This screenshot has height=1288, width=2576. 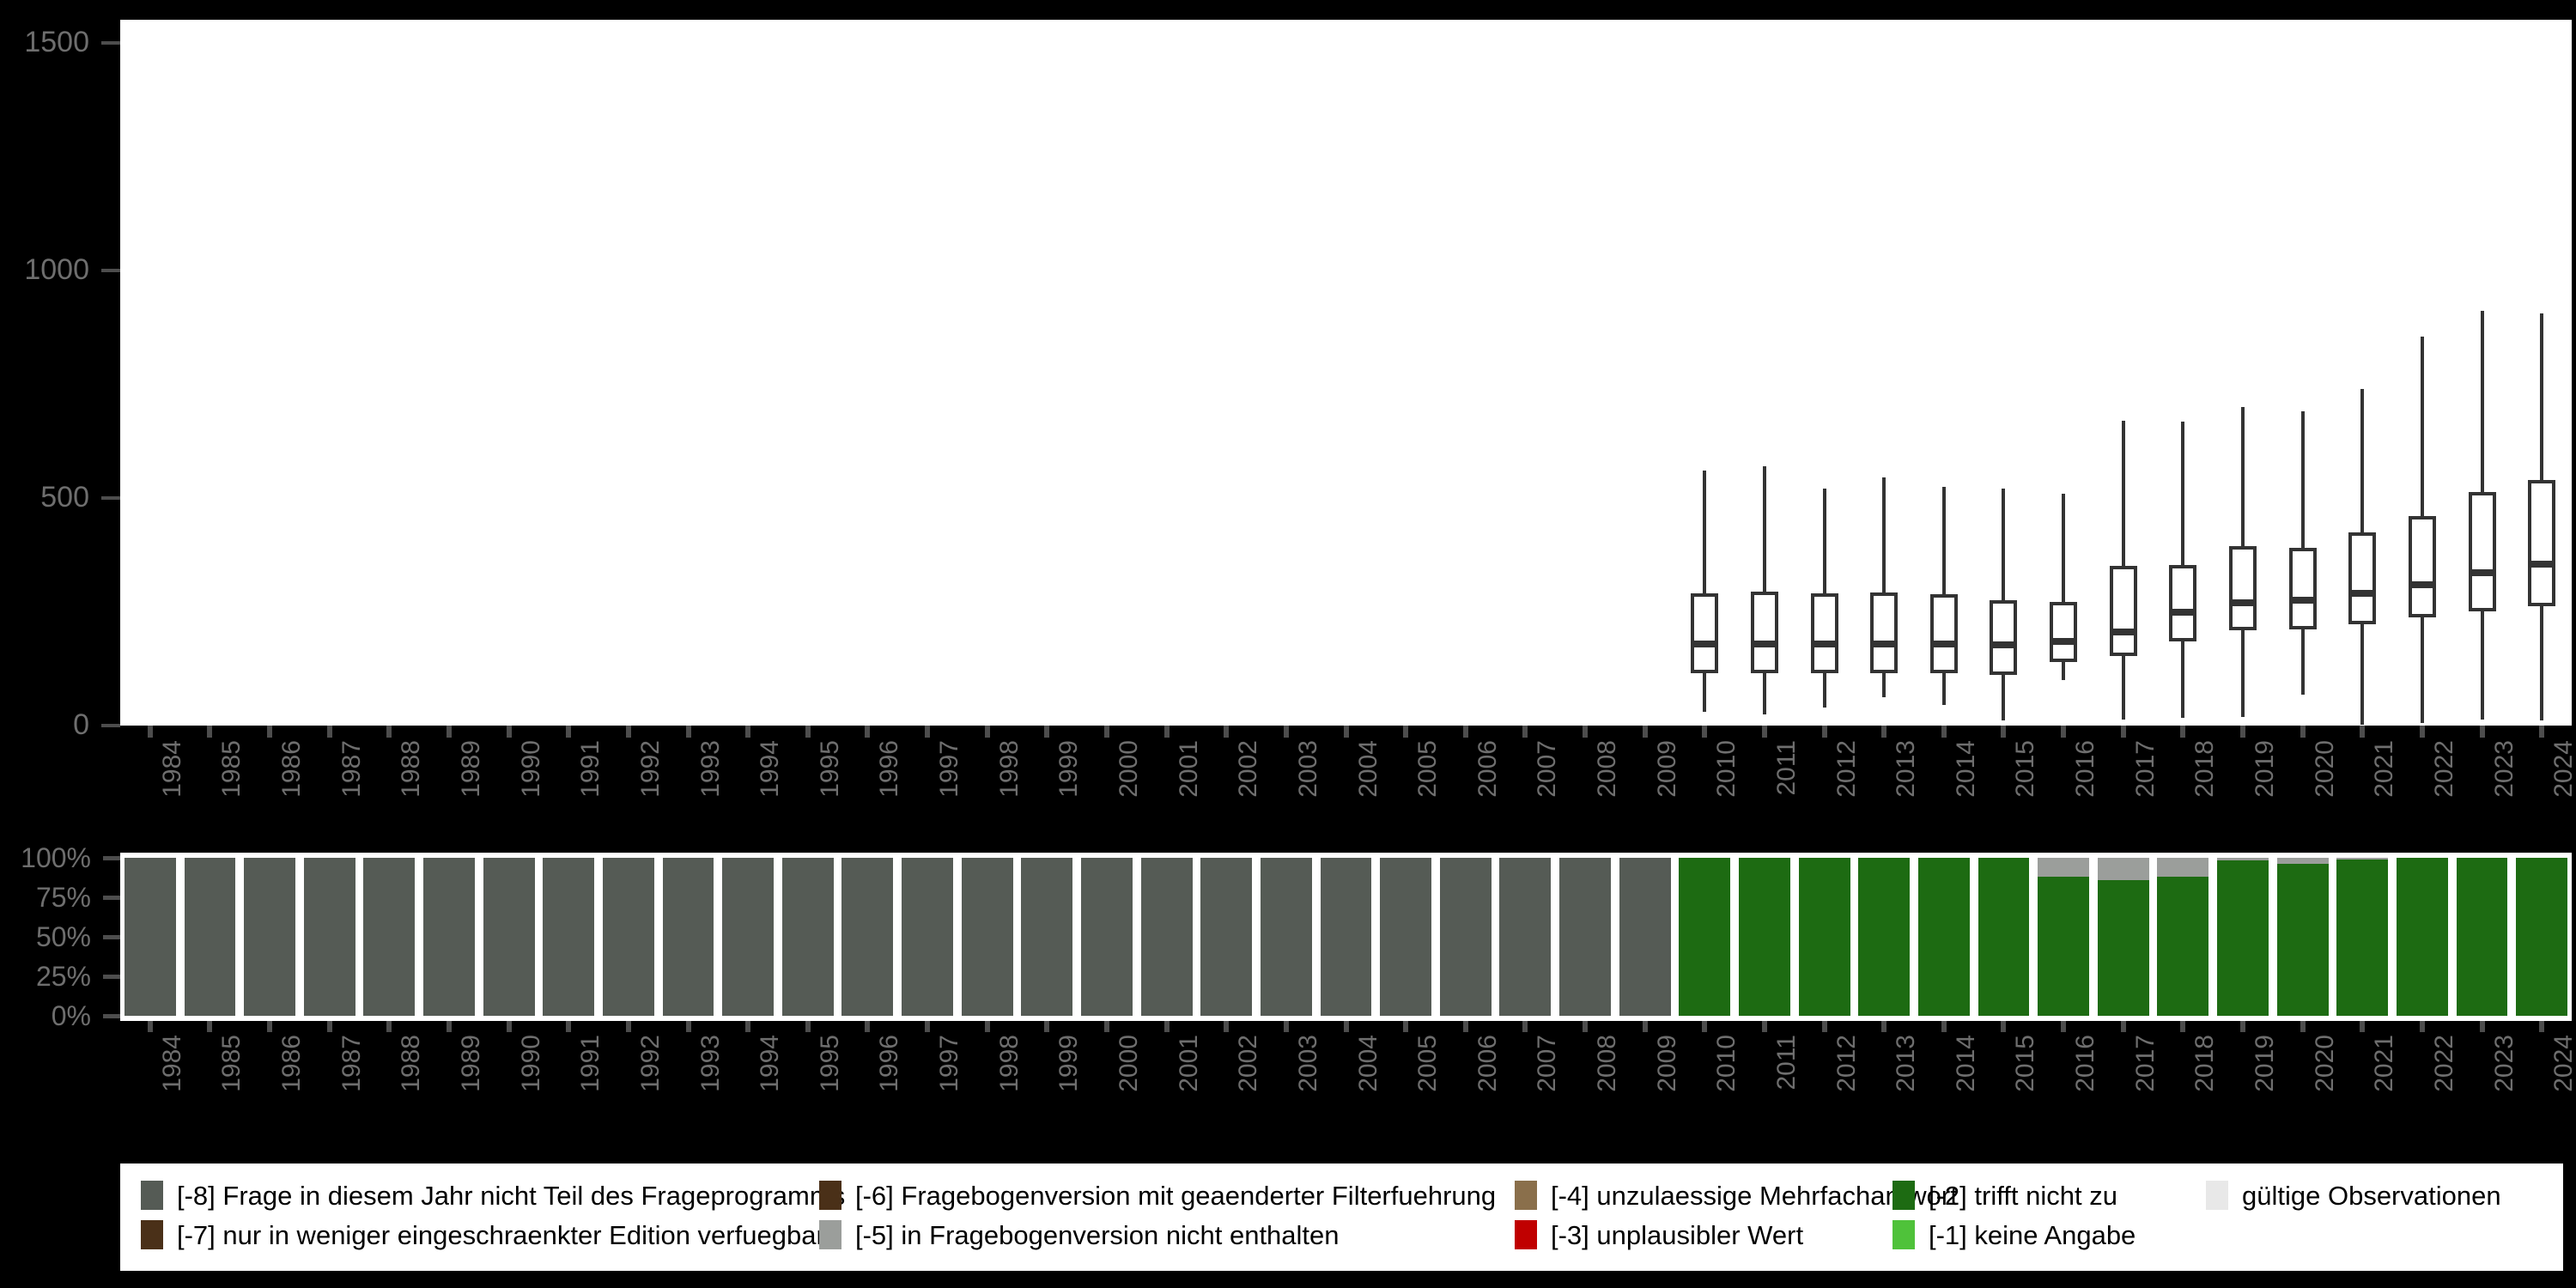 I want to click on composition-x-tick-label: 2018, so click(x=2205, y=1063).